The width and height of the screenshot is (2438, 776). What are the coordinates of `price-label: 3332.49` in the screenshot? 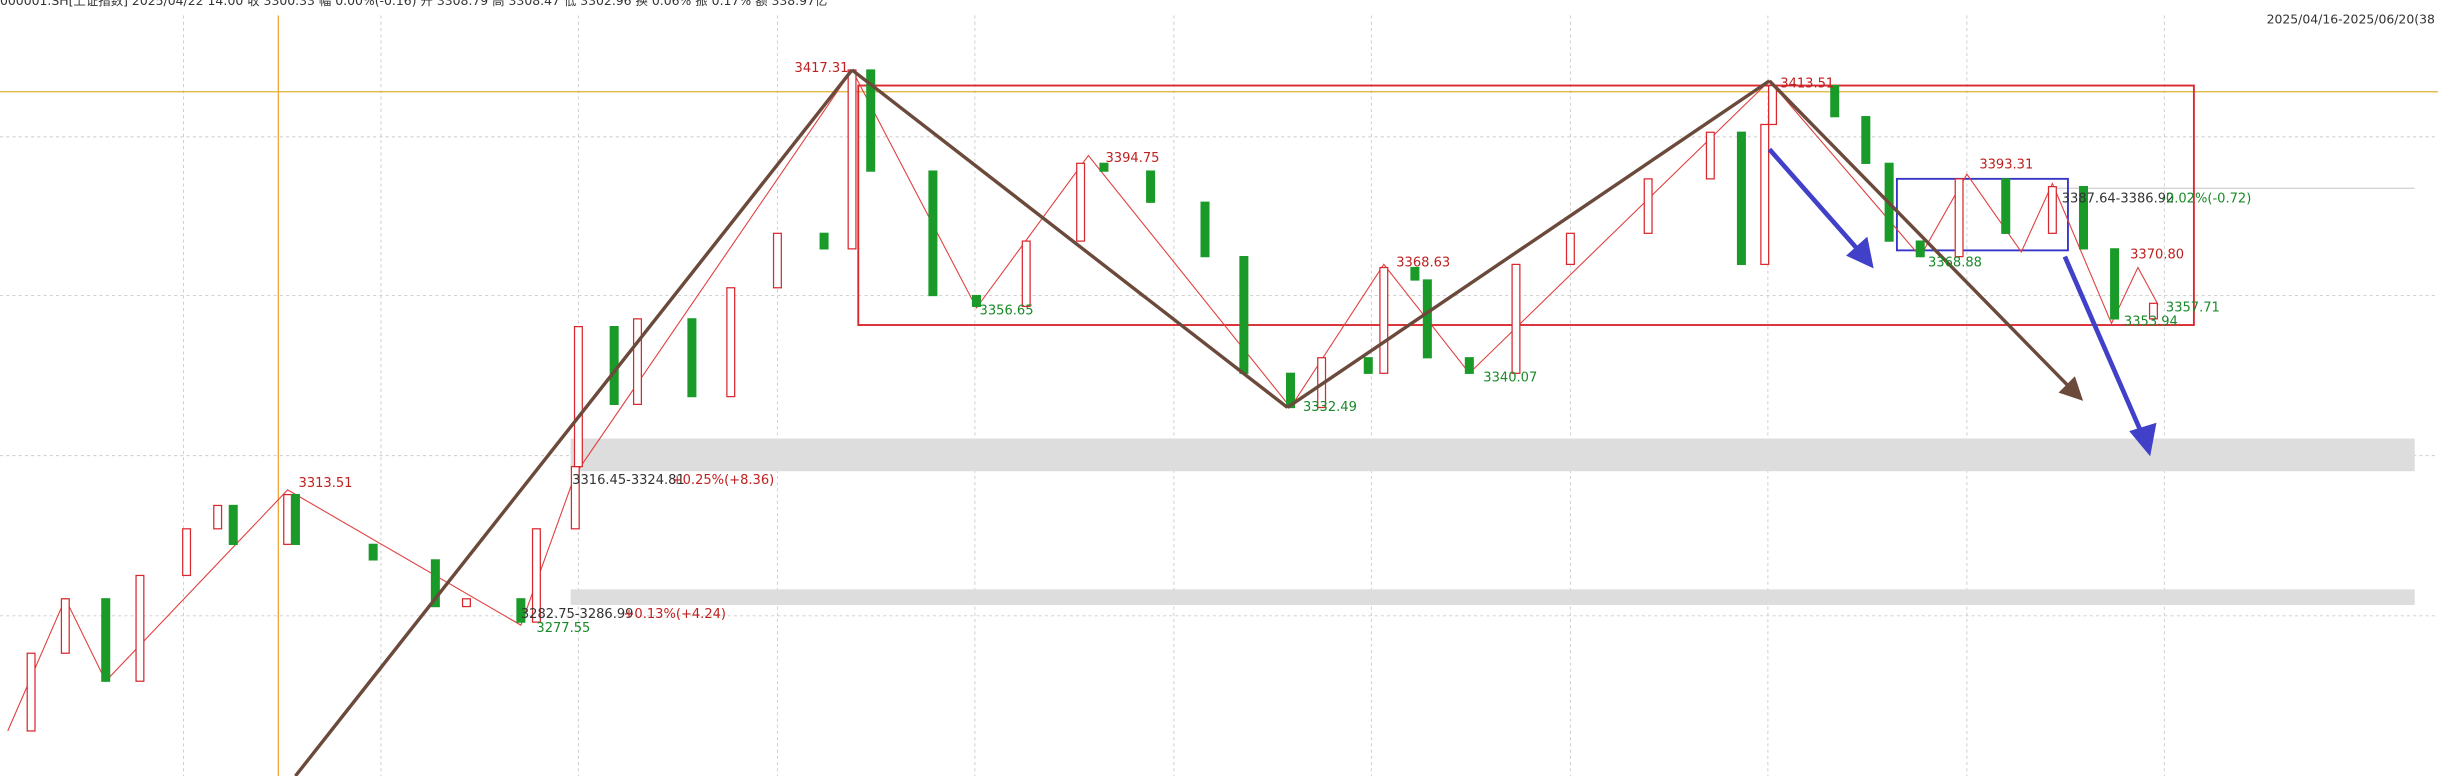 It's located at (1330, 407).